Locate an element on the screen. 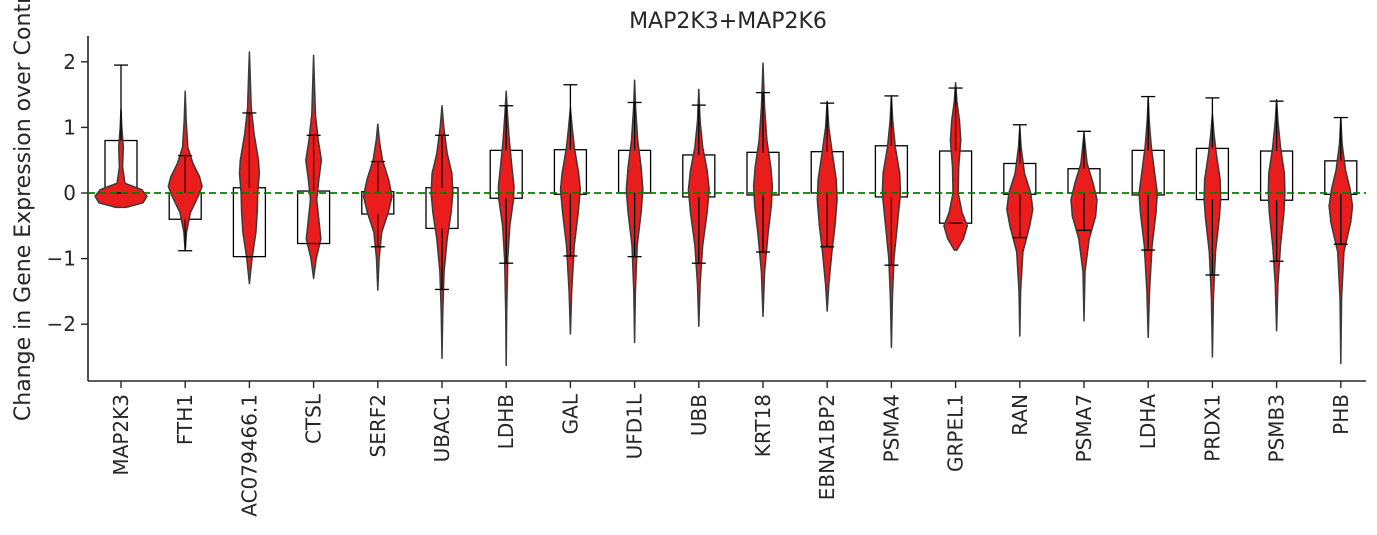 This screenshot has width=1377, height=535. violin-SERF2 is located at coordinates (377, 207).